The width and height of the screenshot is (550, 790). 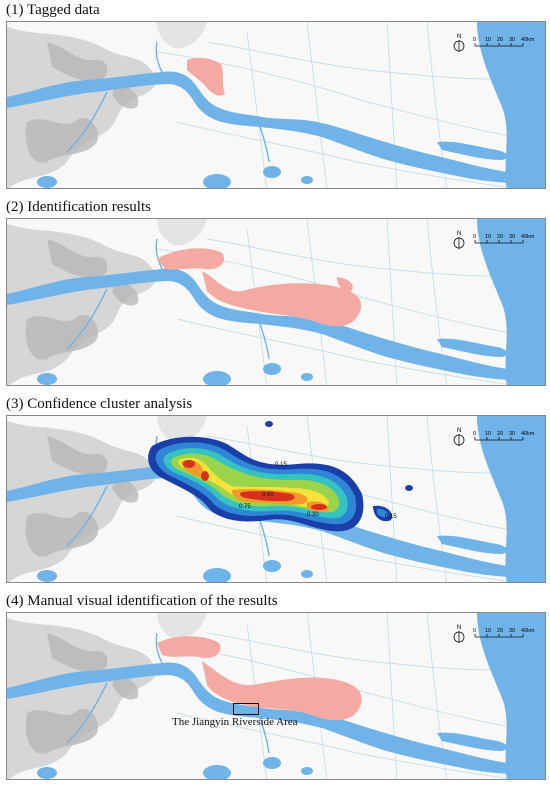 I want to click on tagged-region, so click(x=206, y=76).